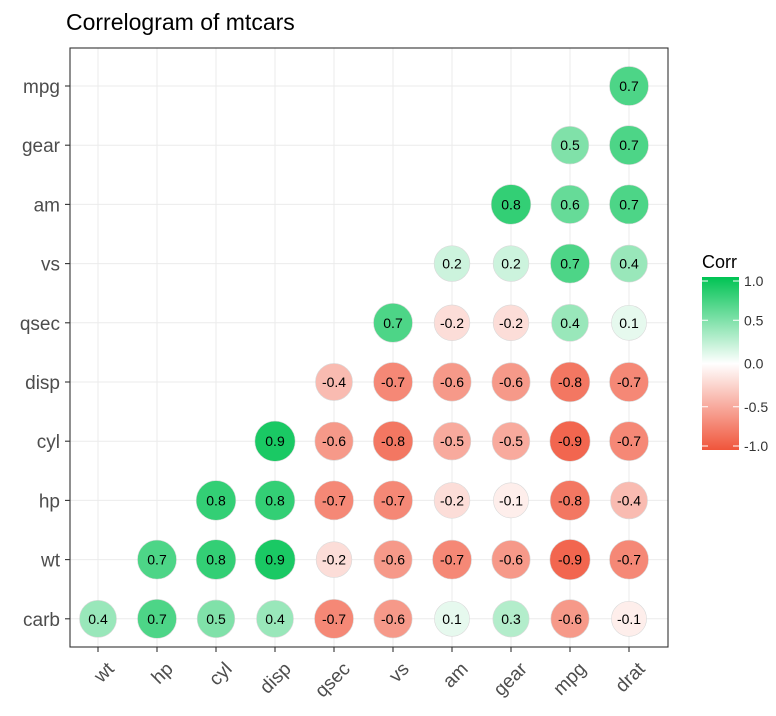  What do you see at coordinates (511, 204) in the screenshot?
I see `cell-label-gear-am: 0.8` at bounding box center [511, 204].